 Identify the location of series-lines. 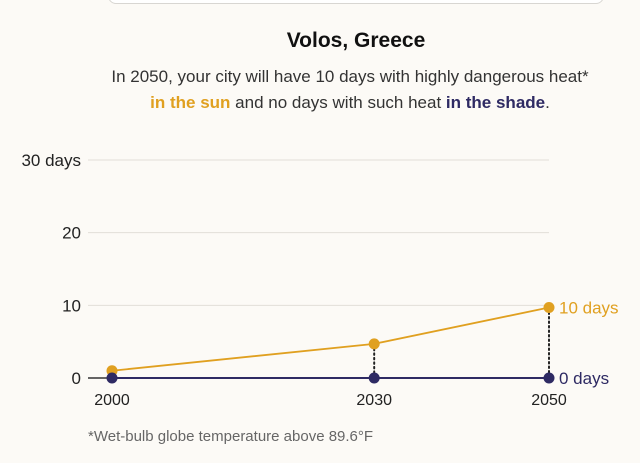
(330, 342).